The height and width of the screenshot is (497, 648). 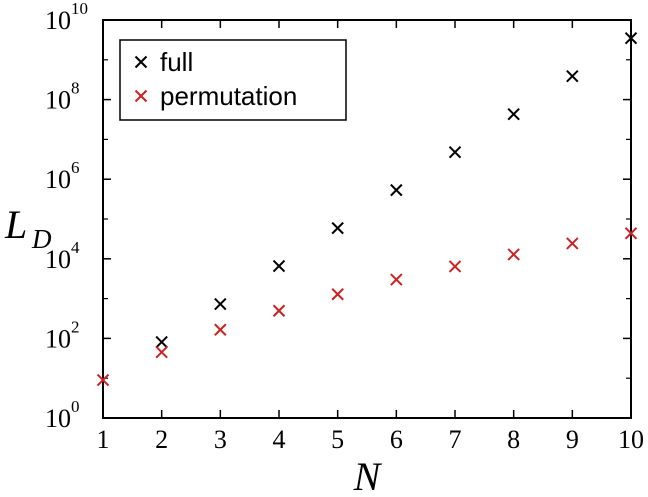 What do you see at coordinates (75, 406) in the screenshot?
I see `y-tick-label-exponent: 0` at bounding box center [75, 406].